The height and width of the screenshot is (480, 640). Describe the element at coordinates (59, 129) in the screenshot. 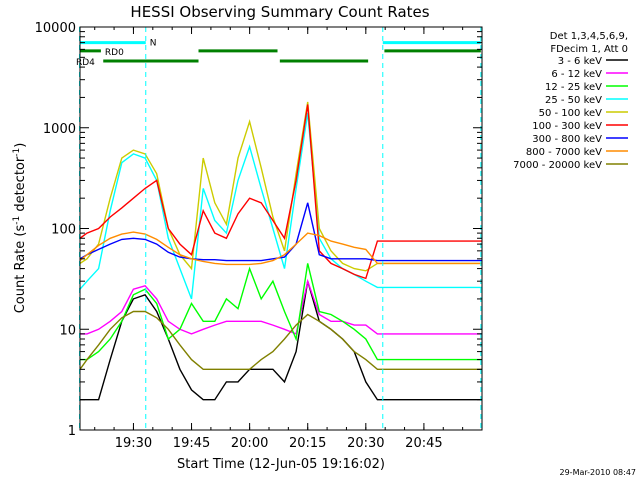

I see `y-tick-label-3: 1000` at that location.